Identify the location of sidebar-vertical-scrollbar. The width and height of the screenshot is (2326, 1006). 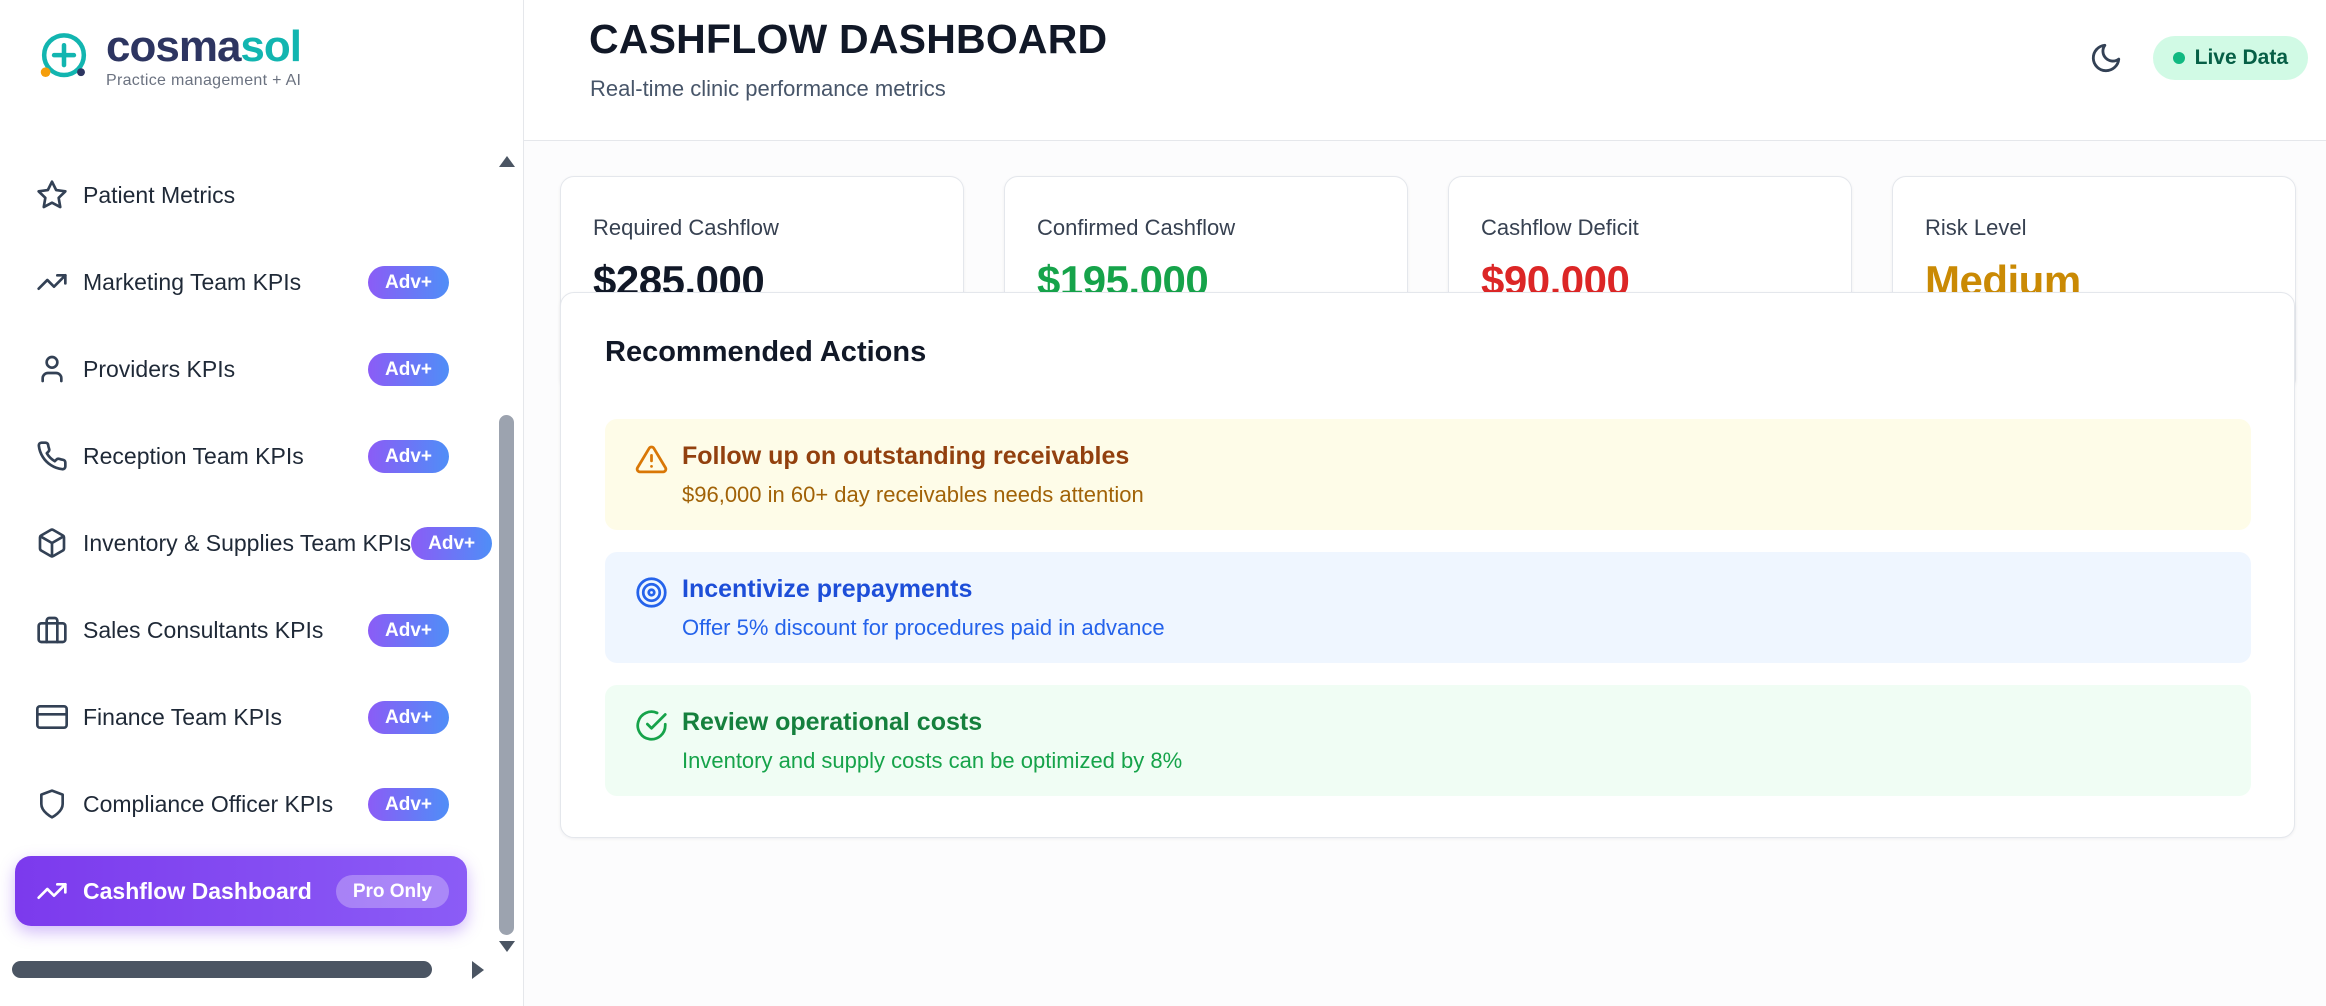
(507, 554).